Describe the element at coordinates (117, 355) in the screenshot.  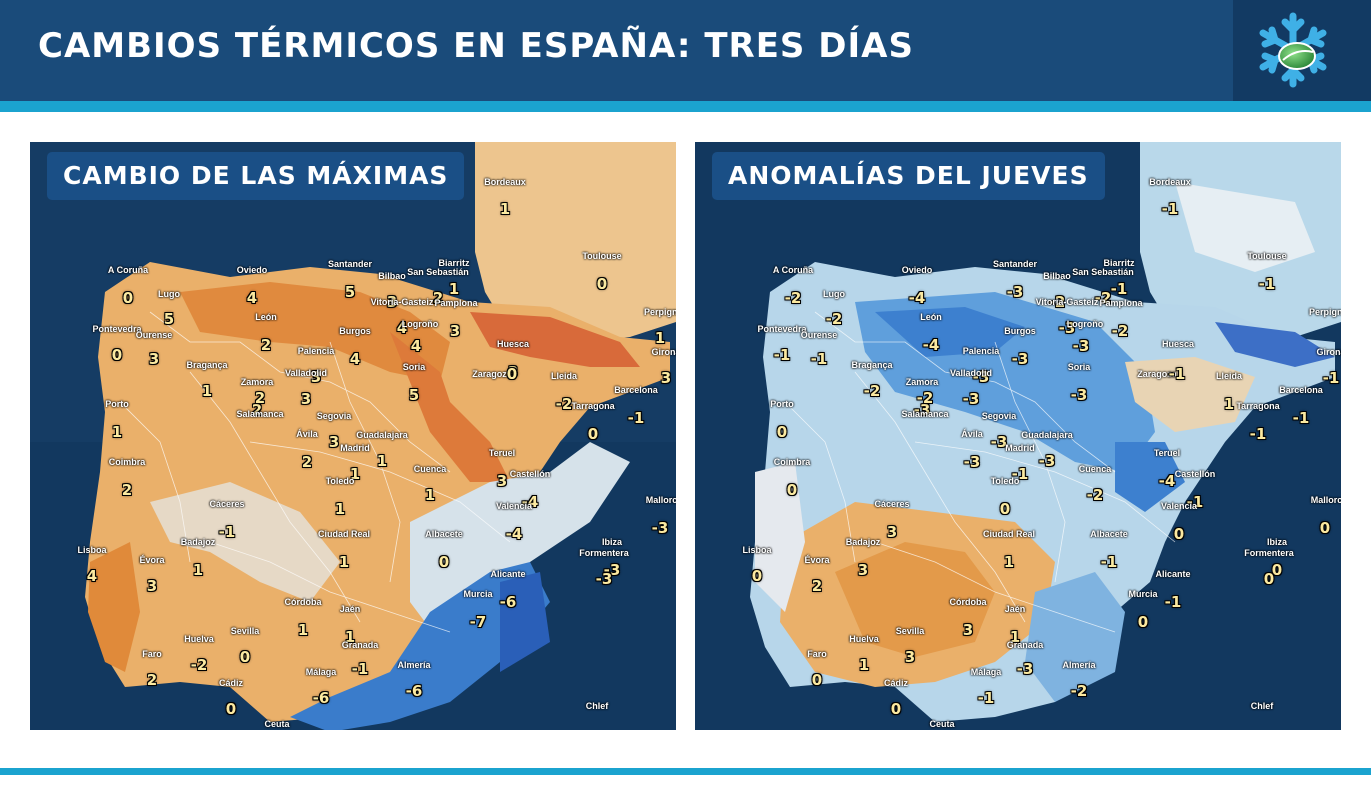
I see `temp-value-pontevedra: 0` at that location.